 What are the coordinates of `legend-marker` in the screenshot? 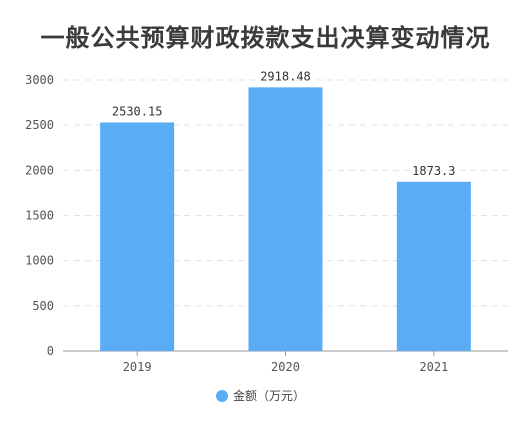 It's located at (222, 396).